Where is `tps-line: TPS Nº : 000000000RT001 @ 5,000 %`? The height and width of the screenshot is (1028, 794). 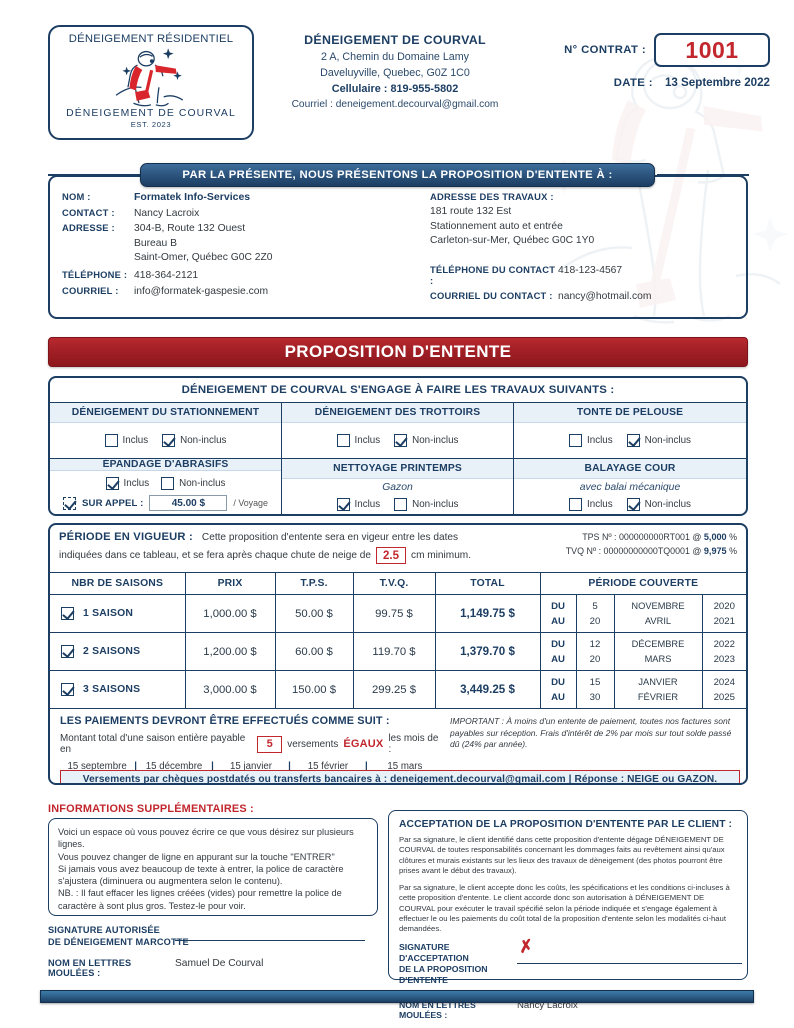 tps-line: TPS Nº : 000000000RT001 @ 5,000 % is located at coordinates (651, 537).